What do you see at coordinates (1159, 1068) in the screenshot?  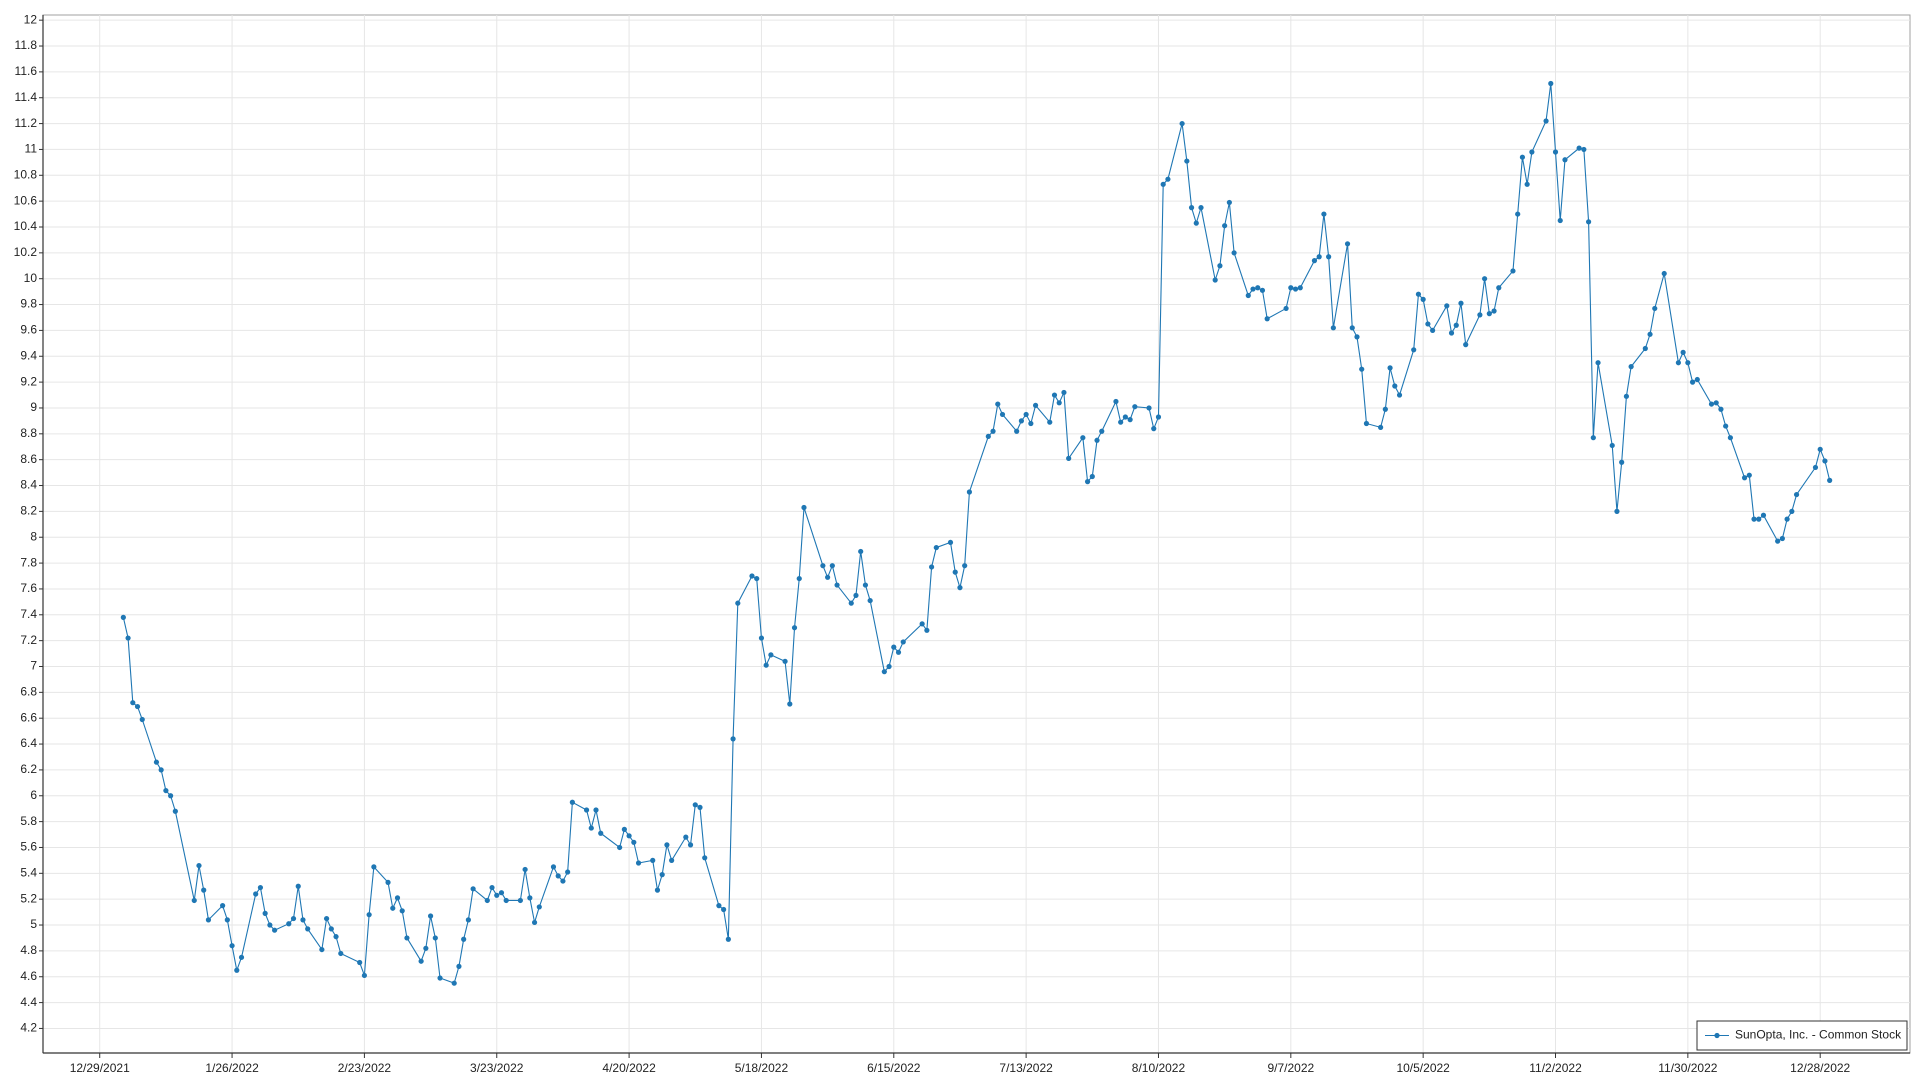 I see `x-tick-label: 8/10/2022` at bounding box center [1159, 1068].